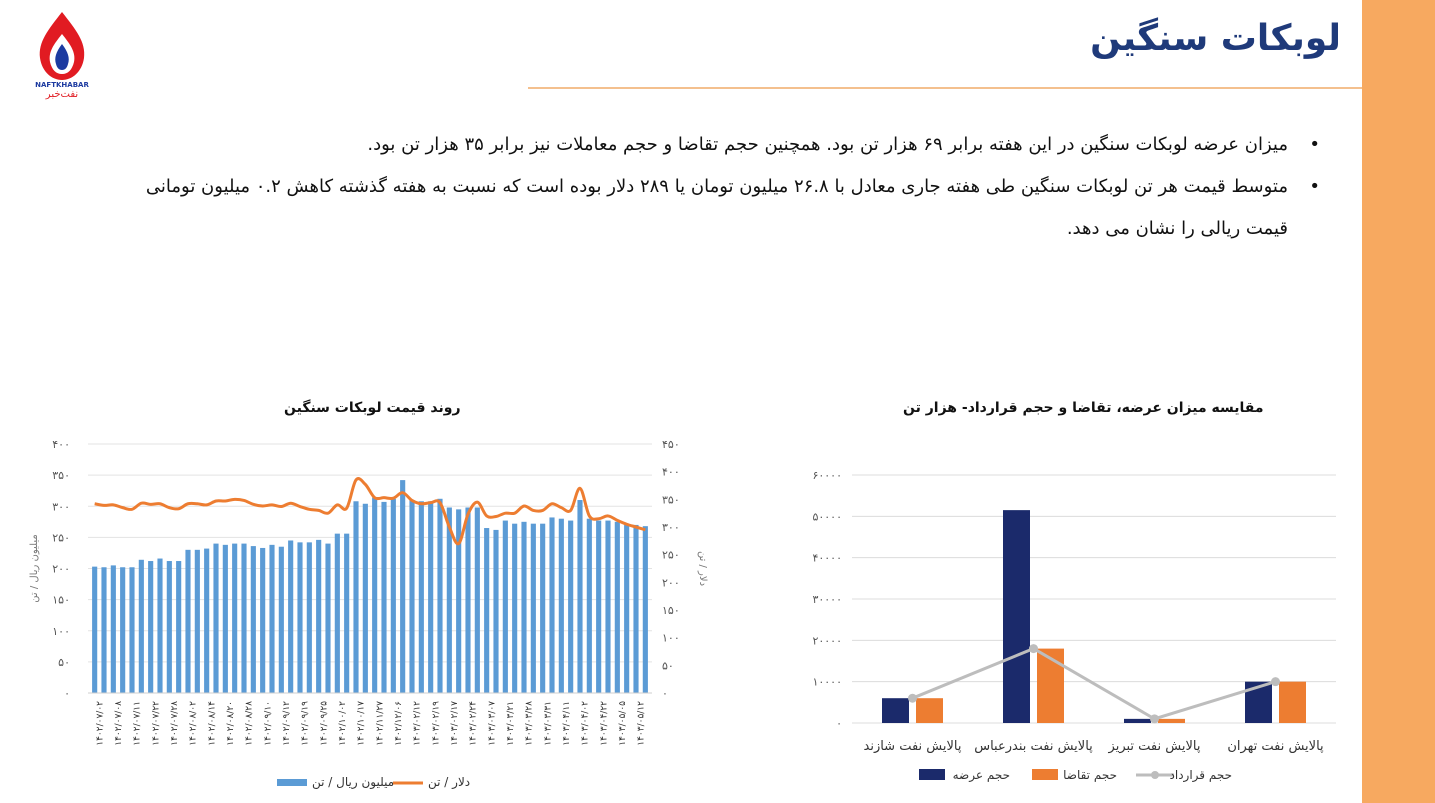 Image resolution: width=1435 pixels, height=803 pixels. What do you see at coordinates (913, 746) in the screenshot?
I see `category-label: پالایش نفت شازند` at bounding box center [913, 746].